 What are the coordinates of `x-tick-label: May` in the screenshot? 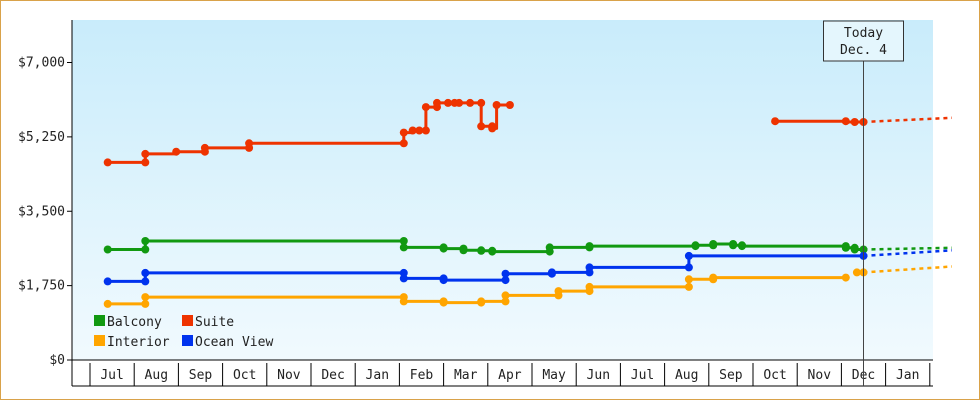 It's located at (554, 375).